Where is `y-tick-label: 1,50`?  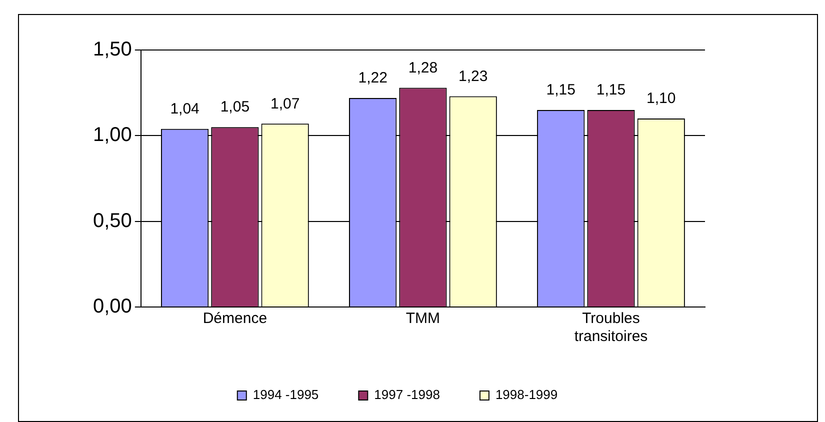 y-tick-label: 1,50 is located at coordinates (112, 49).